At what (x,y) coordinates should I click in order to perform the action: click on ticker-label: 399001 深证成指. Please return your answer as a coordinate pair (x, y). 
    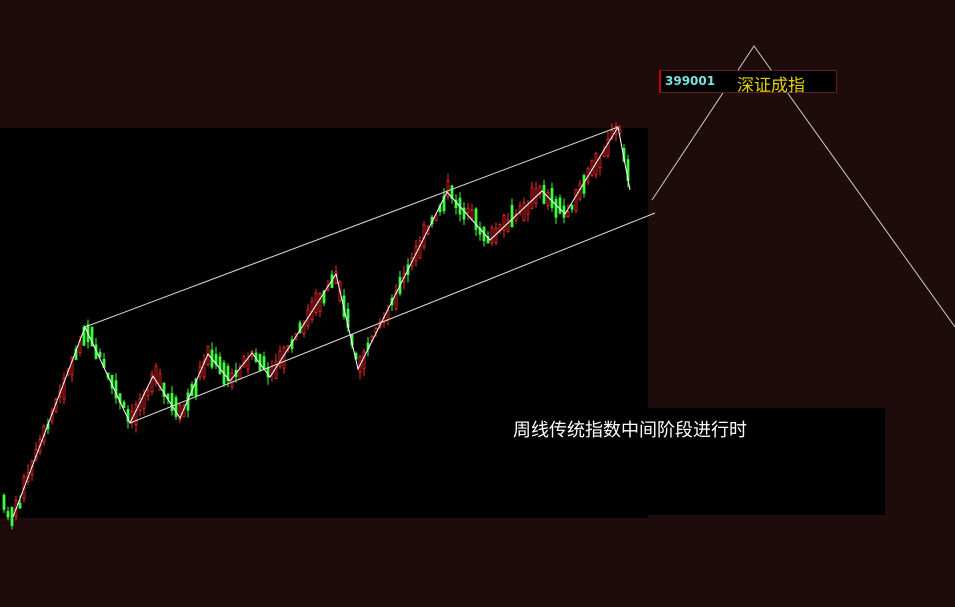
    Looking at the image, I should click on (748, 83).